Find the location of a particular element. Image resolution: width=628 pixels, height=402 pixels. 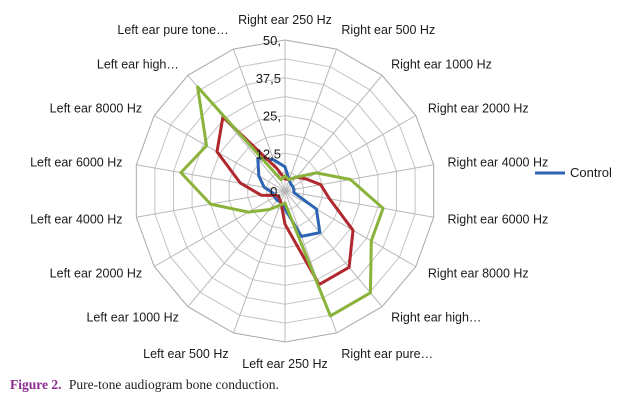

axis-label: Right ear 6000 Hz is located at coordinates (498, 220).